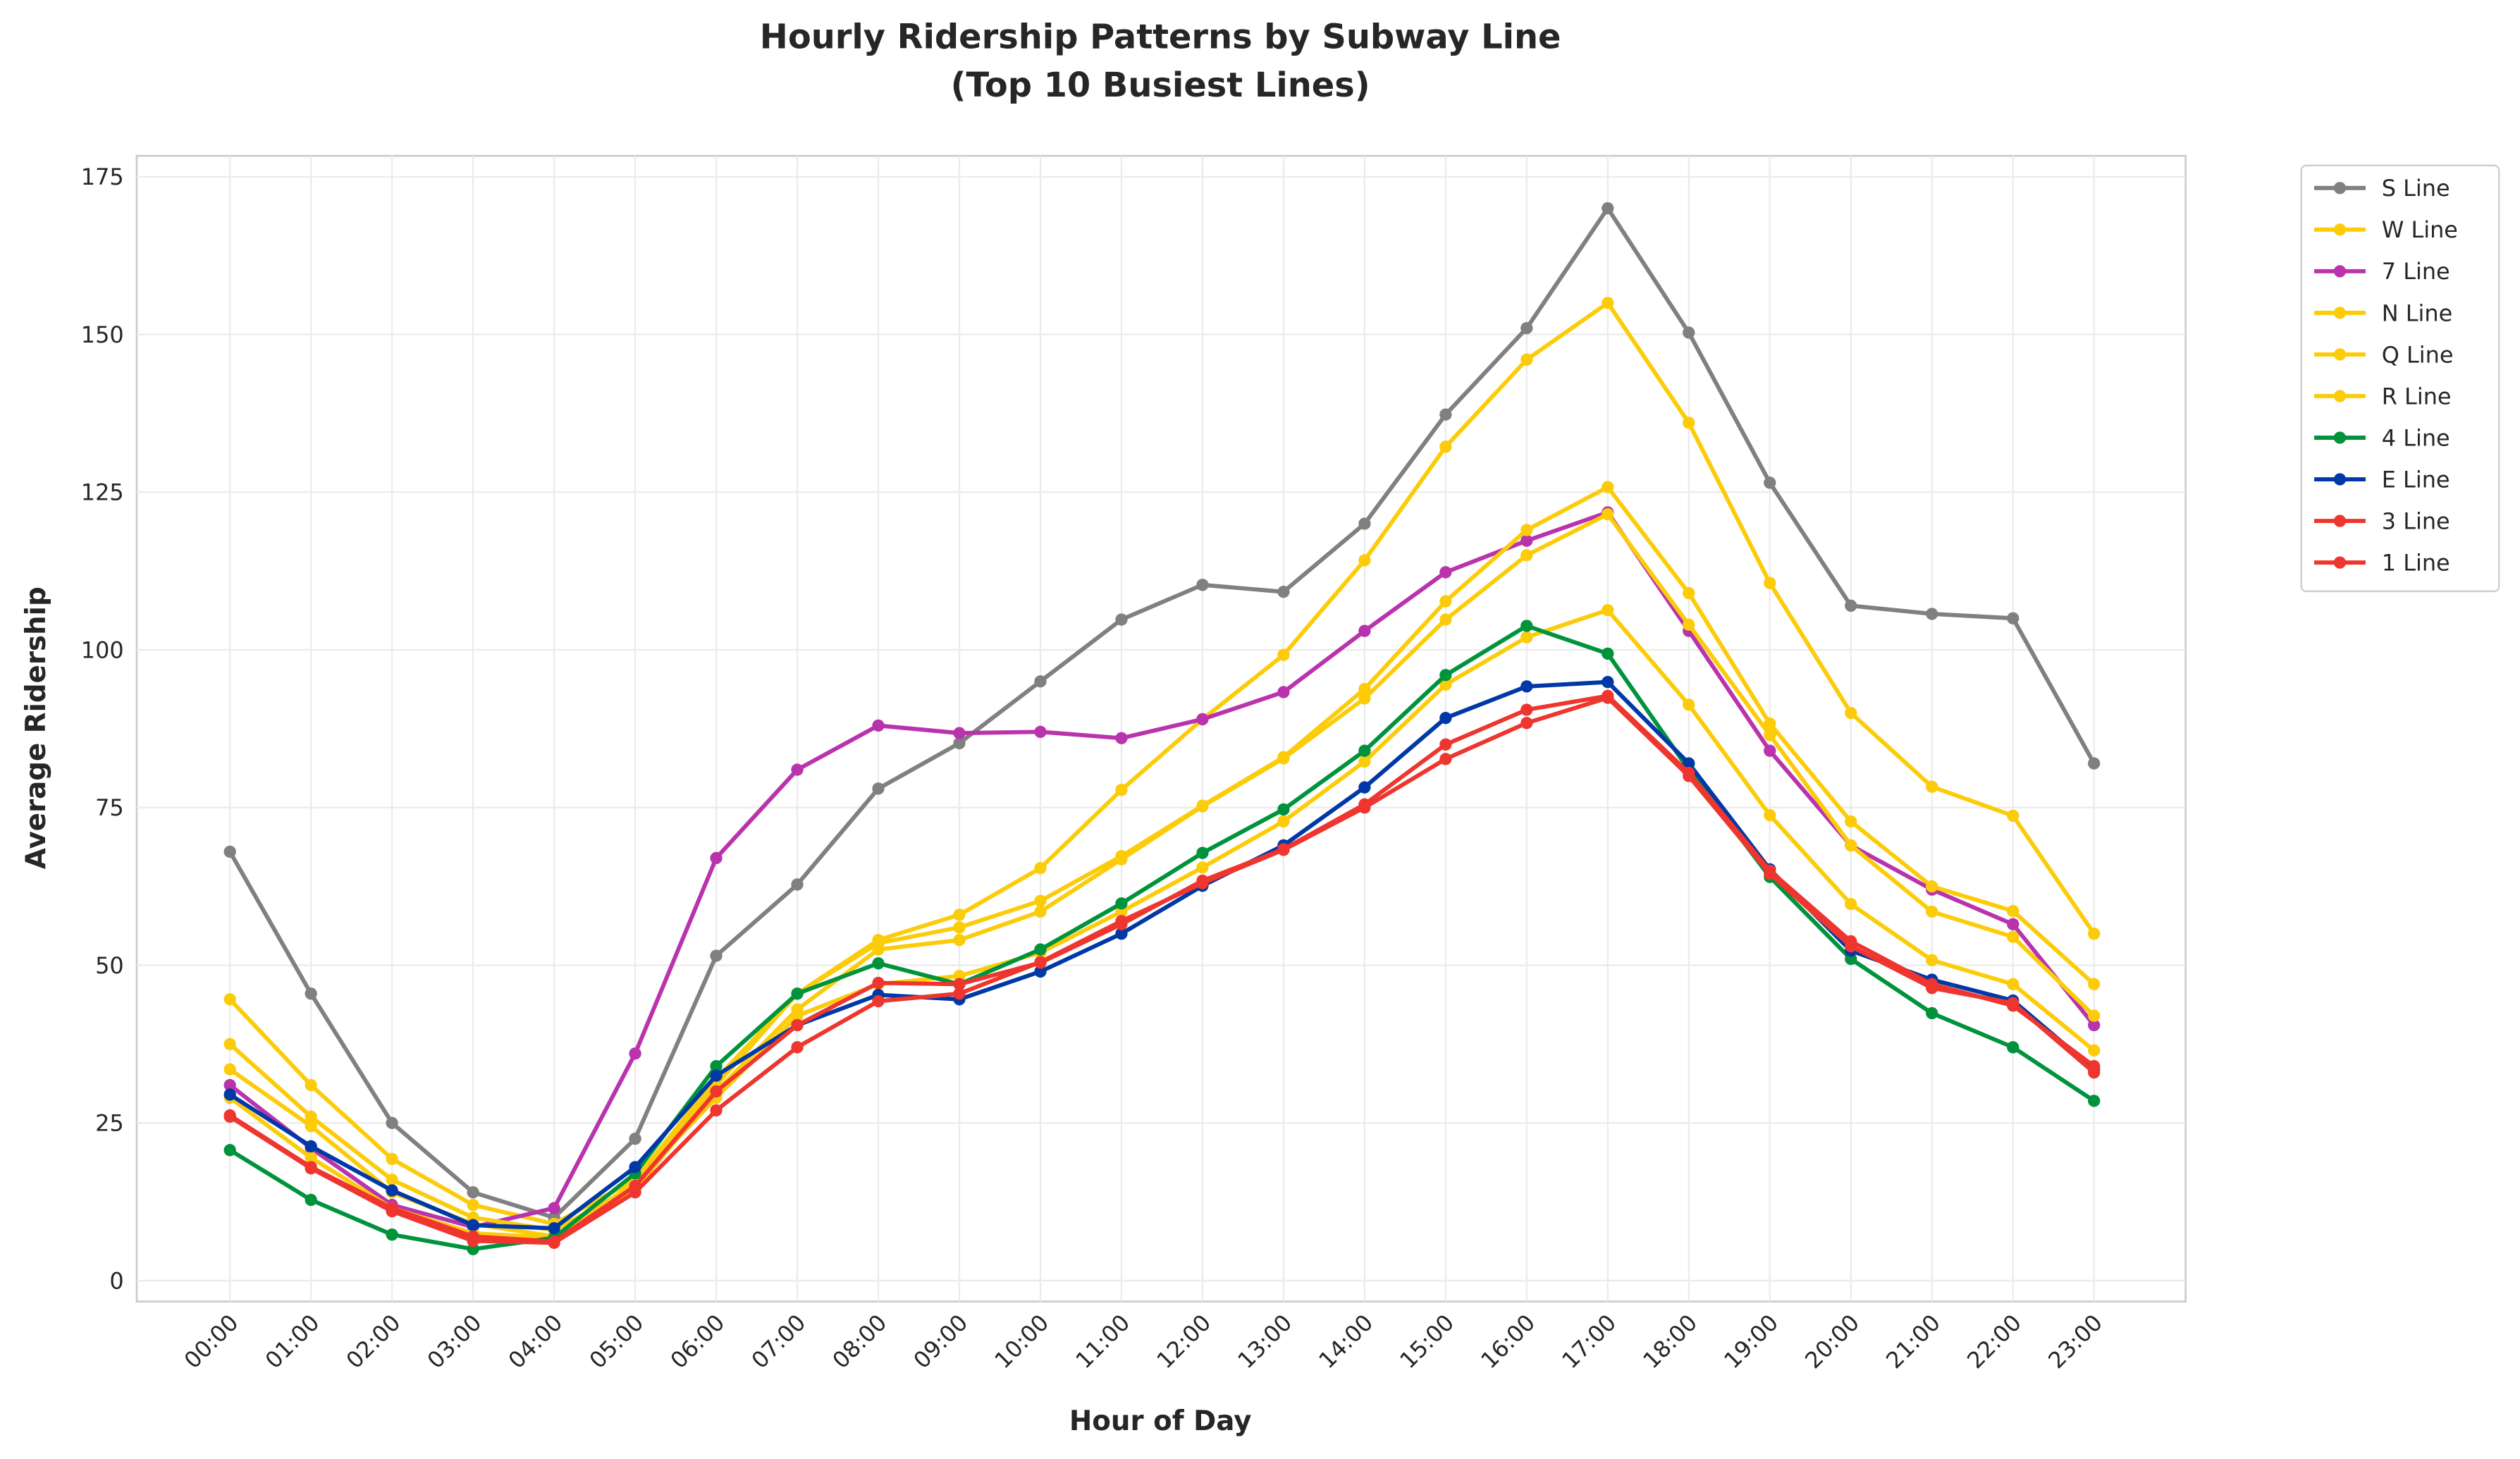 This screenshot has height=1459, width=2520. I want to click on legend-entry: 3 Line, so click(2382, 520).